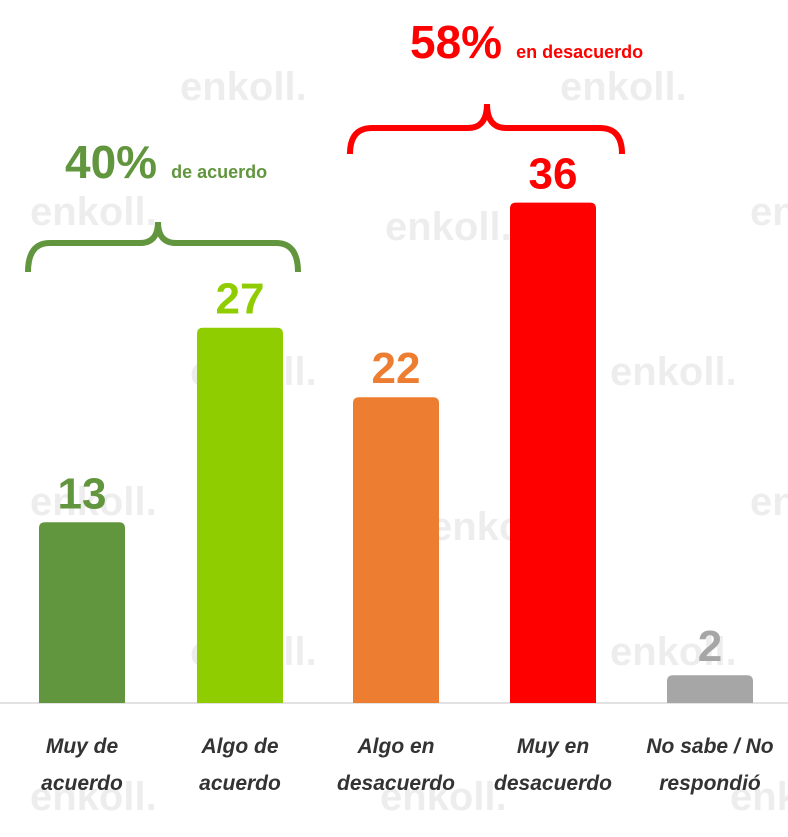 The image size is (788, 837). I want to click on brace-disagree, so click(486, 129).